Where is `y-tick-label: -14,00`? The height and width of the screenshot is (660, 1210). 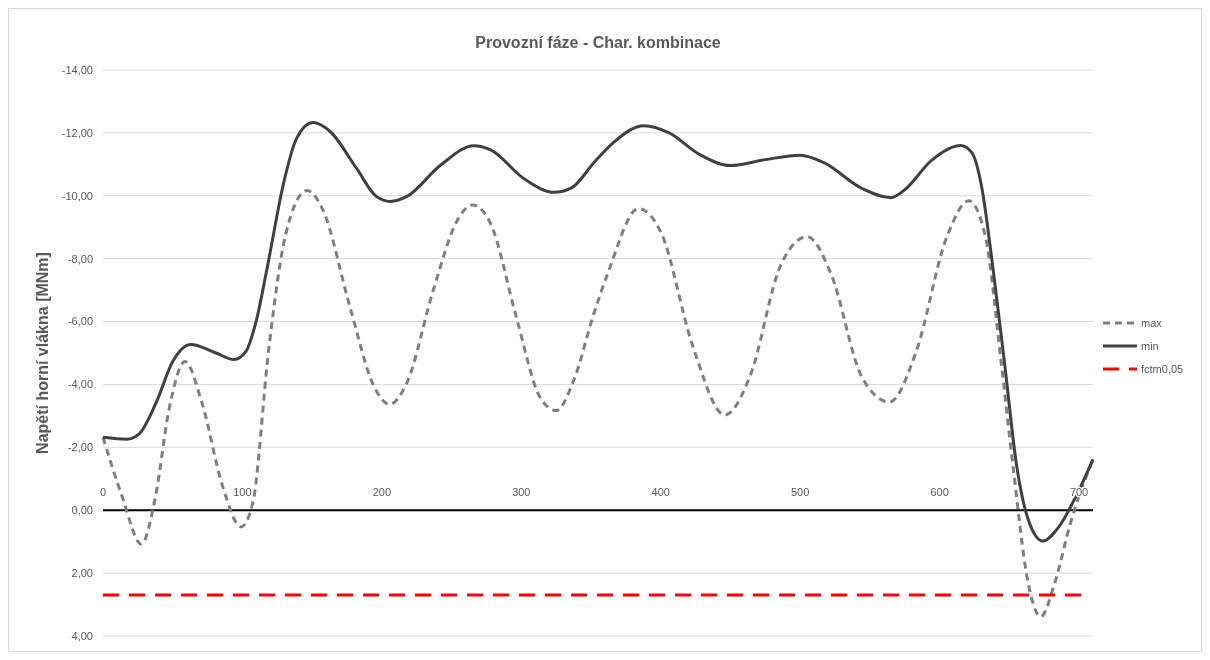 y-tick-label: -14,00 is located at coordinates (77, 69).